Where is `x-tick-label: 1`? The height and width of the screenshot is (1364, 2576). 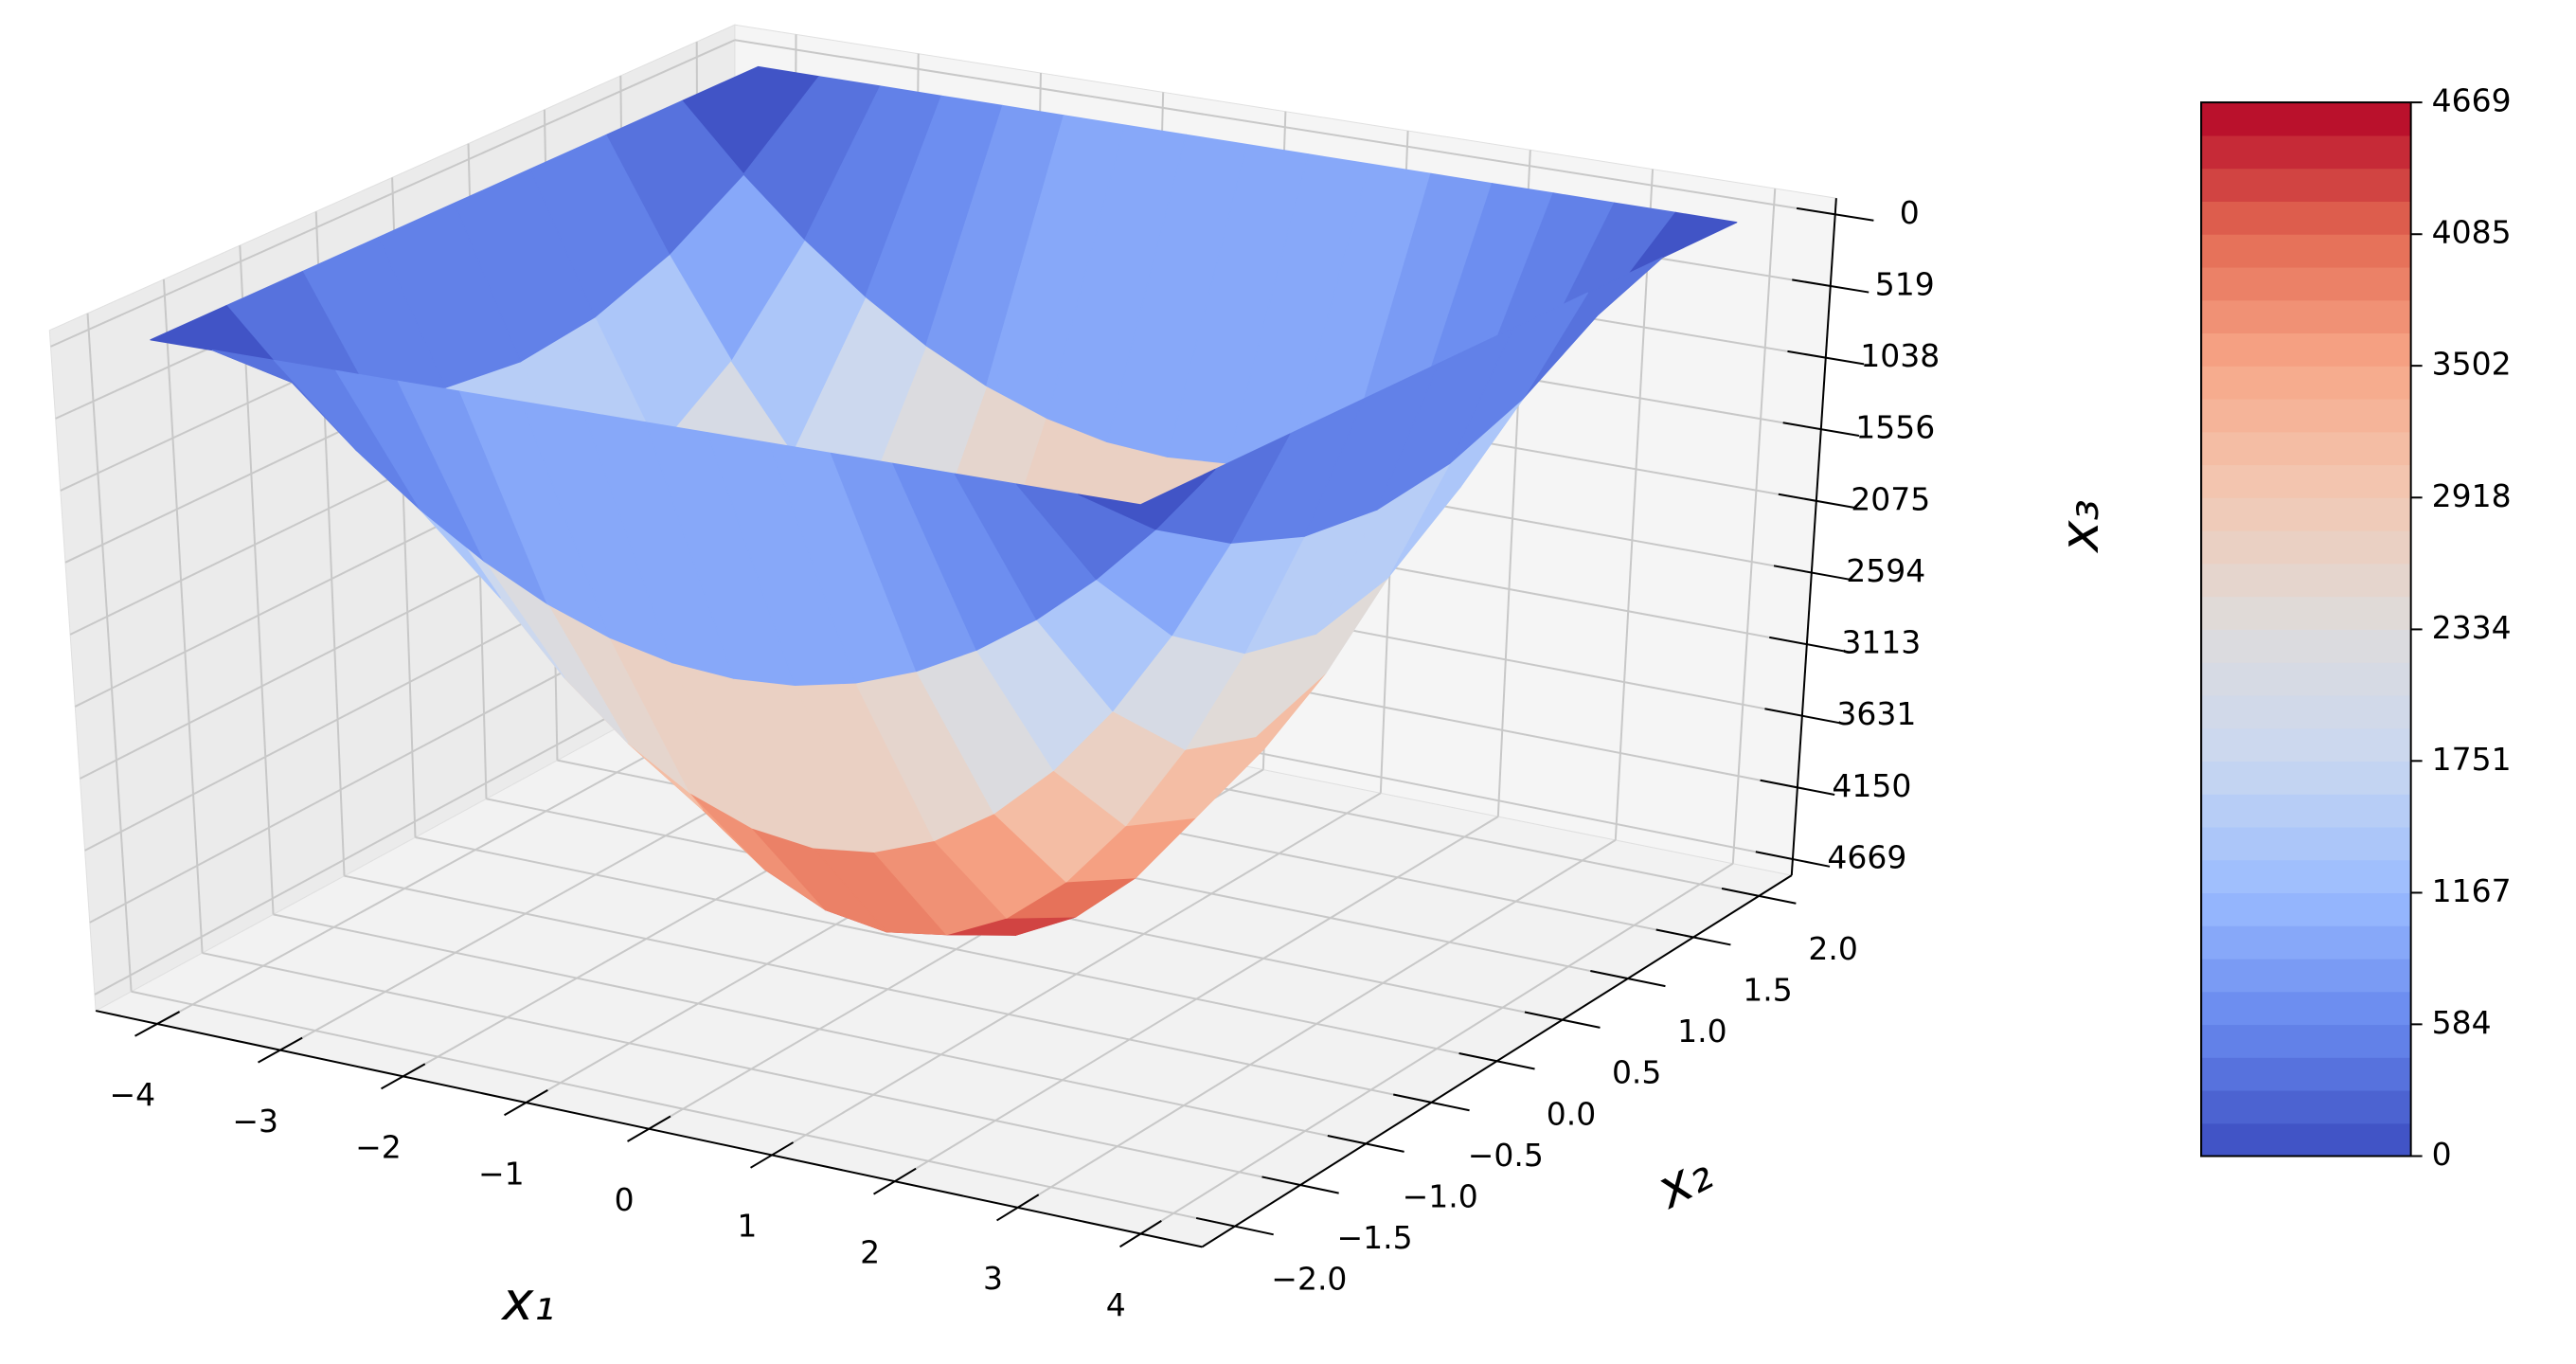
x-tick-label: 1 is located at coordinates (747, 1226).